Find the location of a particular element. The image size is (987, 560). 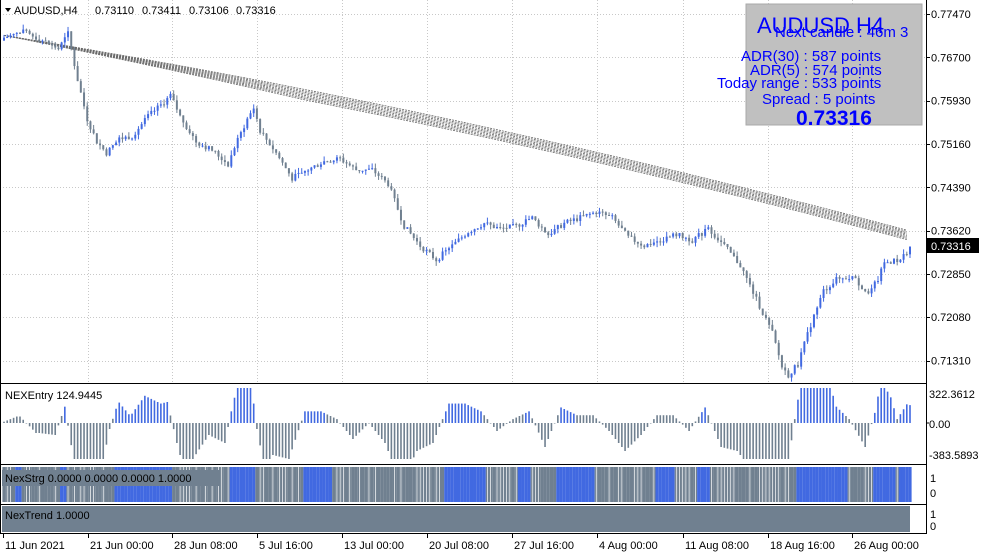

nextrend-level-1: 1 is located at coordinates (933, 515).